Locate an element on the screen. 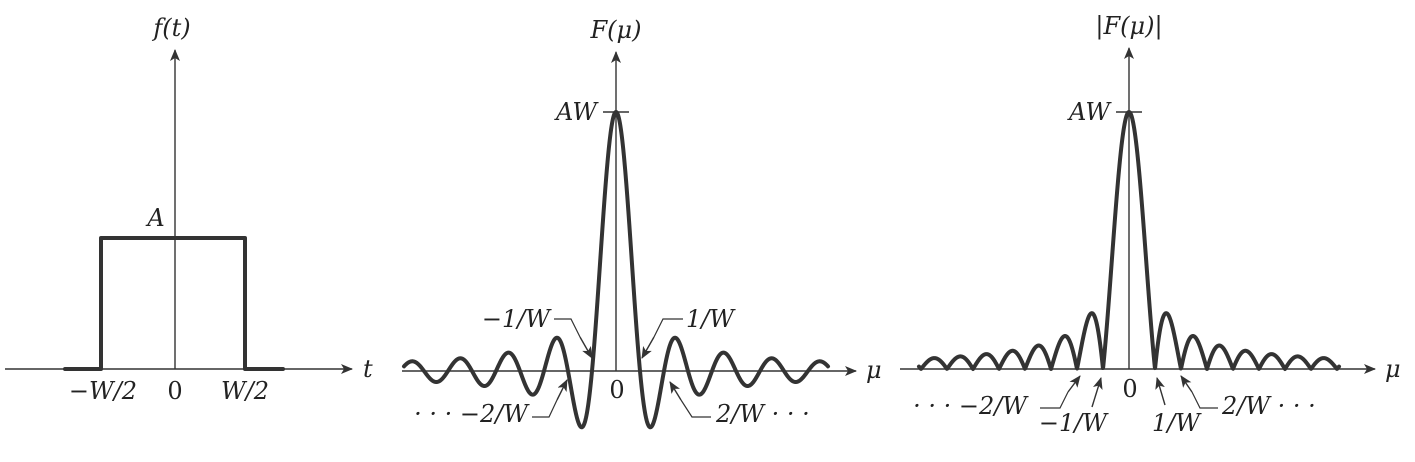  mag-peak-label: AW is located at coordinates (1089, 112).